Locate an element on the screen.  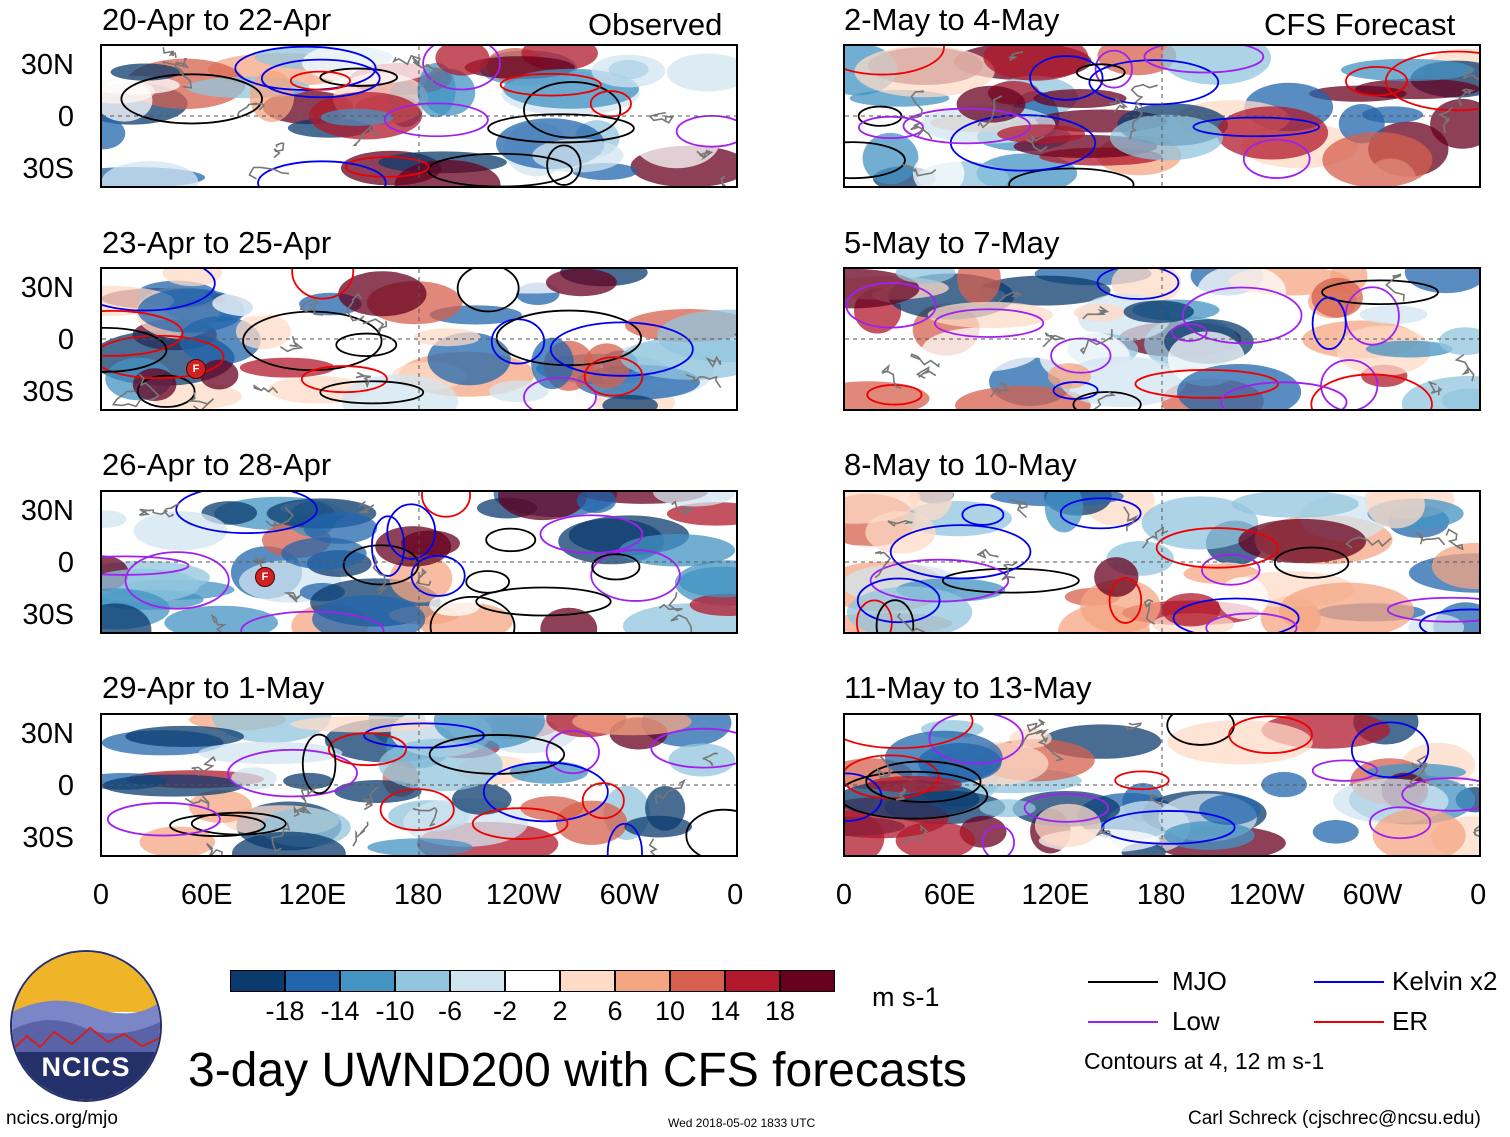
colorbar-units: m s-1 is located at coordinates (906, 997).